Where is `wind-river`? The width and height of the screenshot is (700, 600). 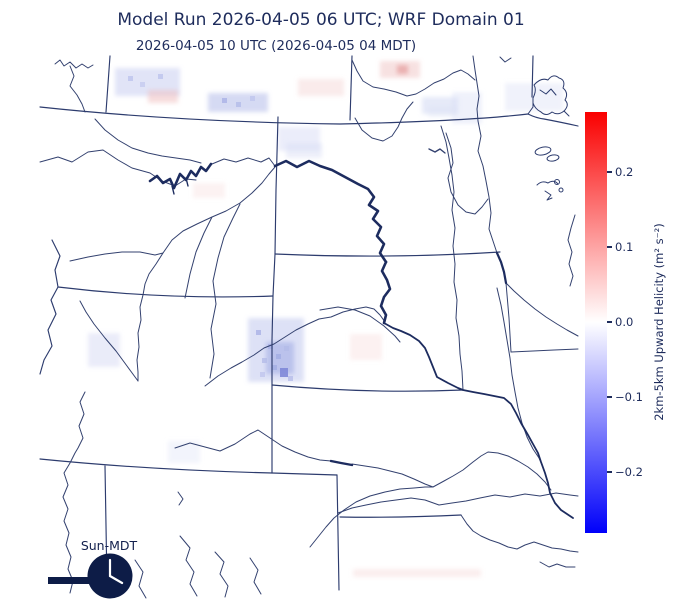
wind-river is located at coordinates (109, 341).